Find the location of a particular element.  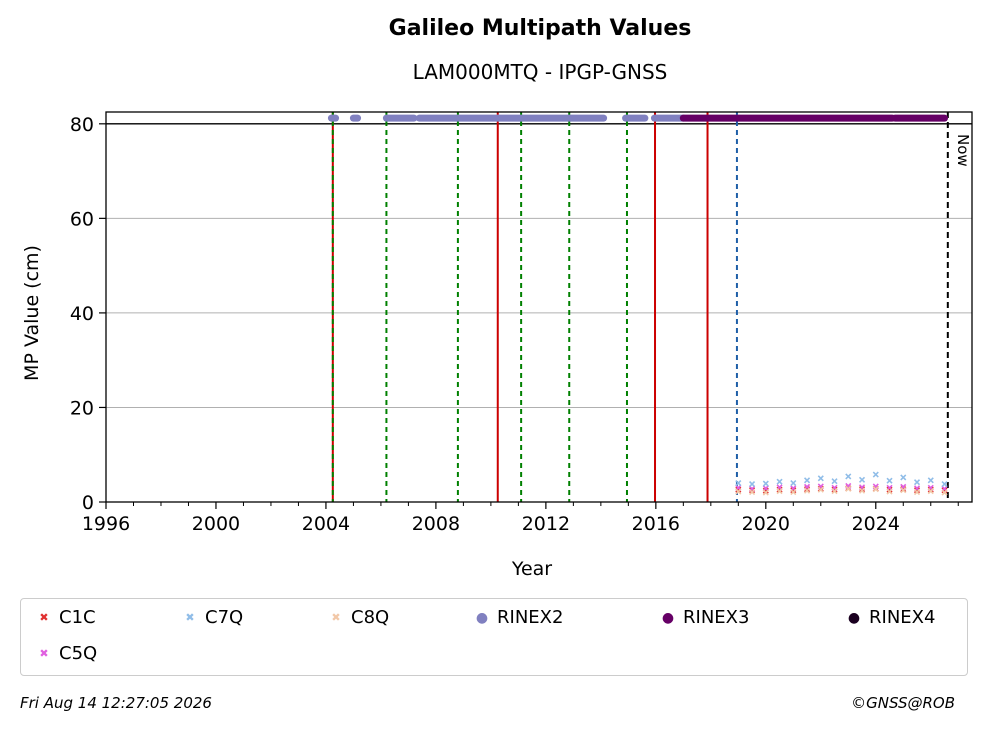

legend-item-c7q: ✖ C7Q is located at coordinates (213, 617).